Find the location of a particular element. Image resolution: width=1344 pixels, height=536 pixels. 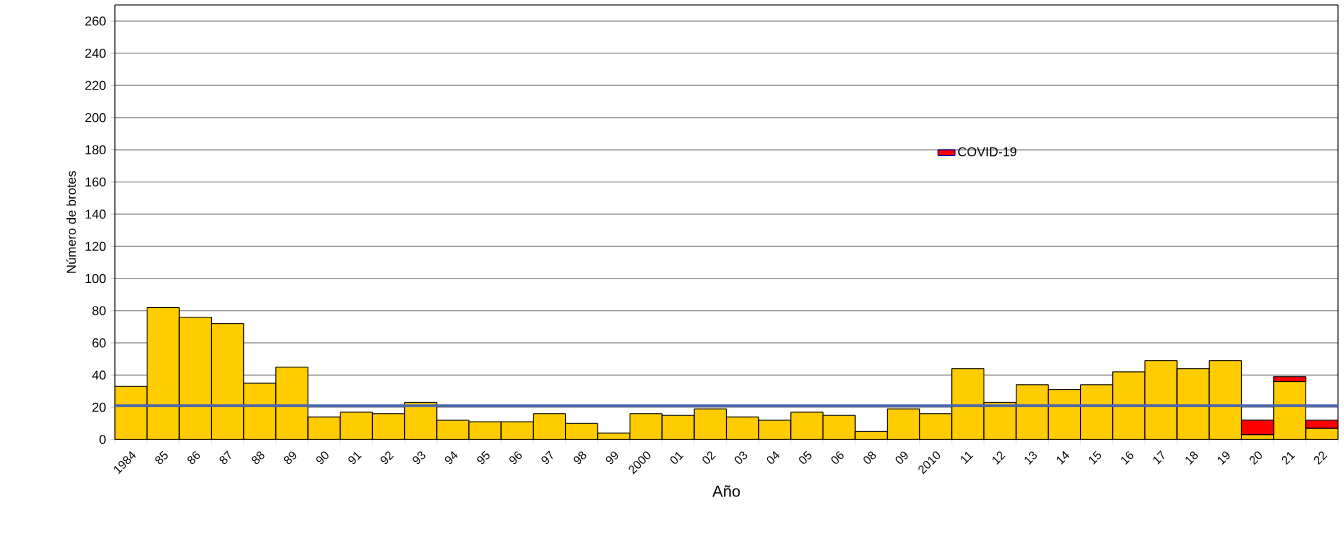

x-tick-label: 12 is located at coordinates (999, 458).